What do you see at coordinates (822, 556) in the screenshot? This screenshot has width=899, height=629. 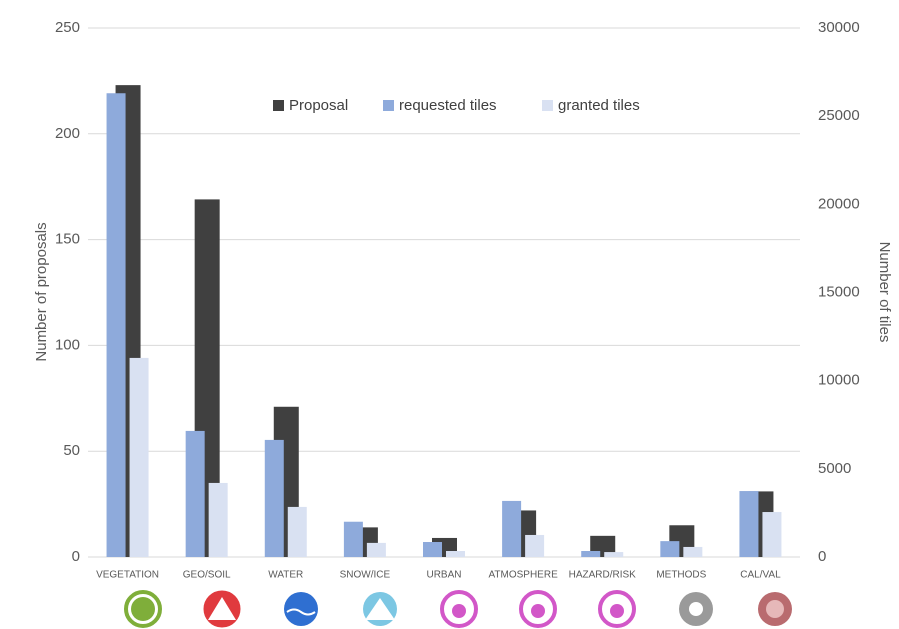 I see `y2-tick-label: 0` at bounding box center [822, 556].